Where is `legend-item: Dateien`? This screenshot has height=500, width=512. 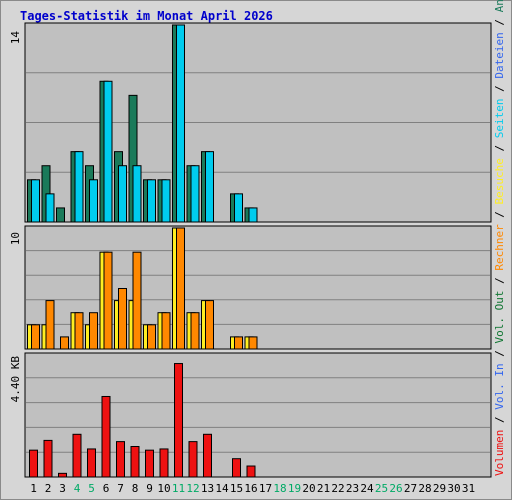 legend-item: Dateien is located at coordinates (499, 55).